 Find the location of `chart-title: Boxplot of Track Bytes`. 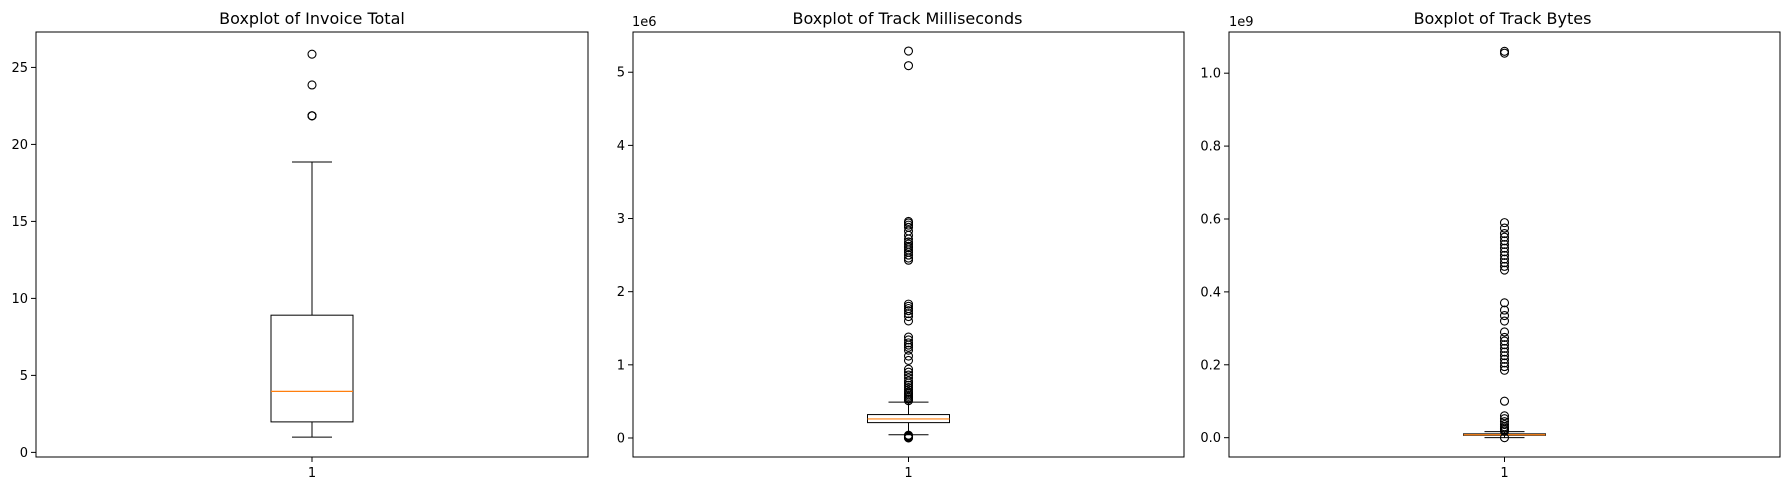

chart-title: Boxplot of Track Bytes is located at coordinates (1503, 18).